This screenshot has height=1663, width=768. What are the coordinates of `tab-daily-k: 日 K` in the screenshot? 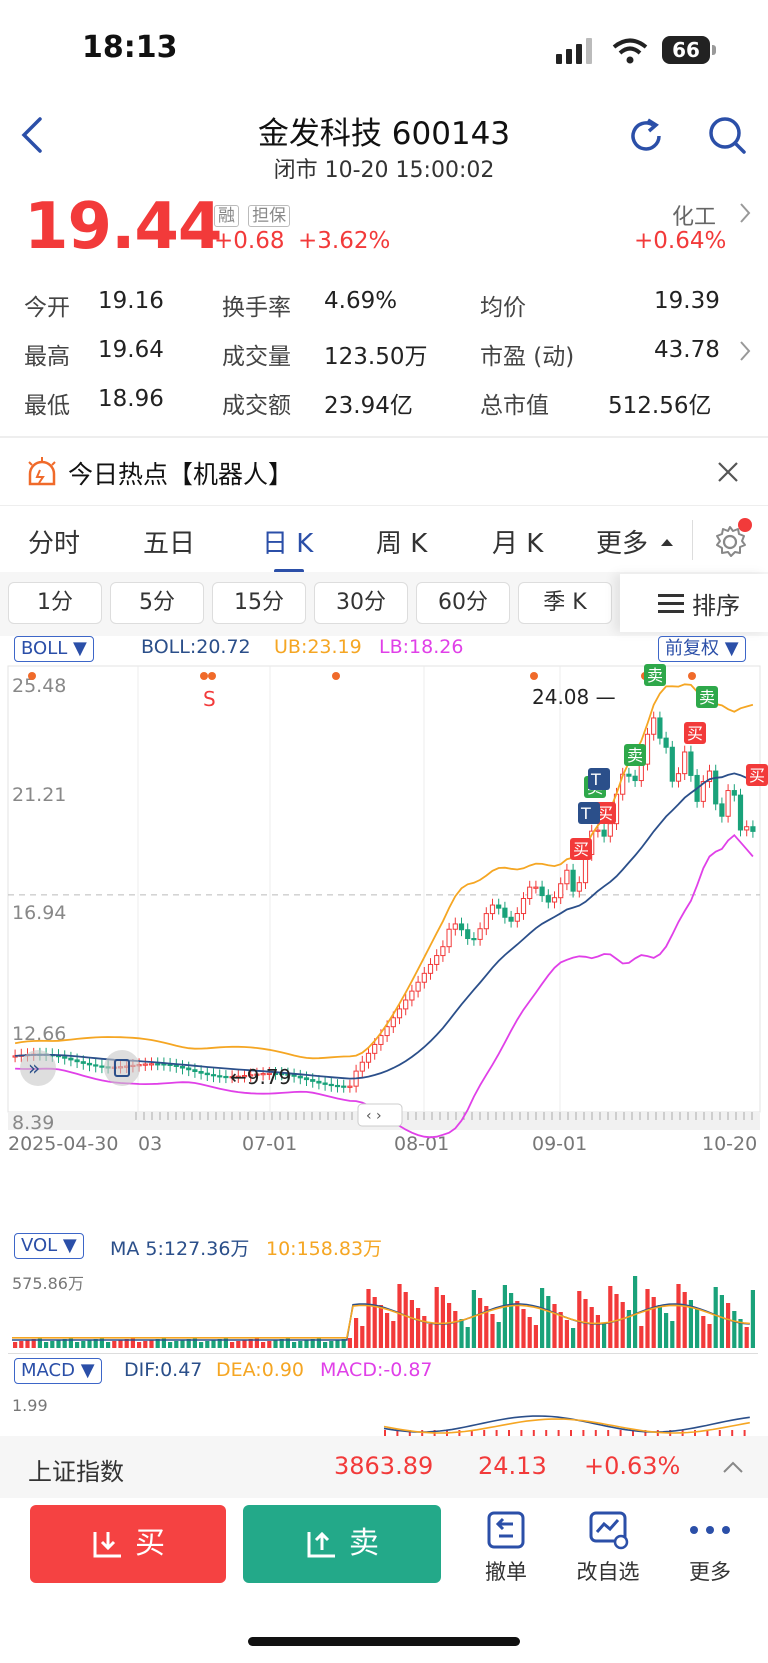 It's located at (288, 544).